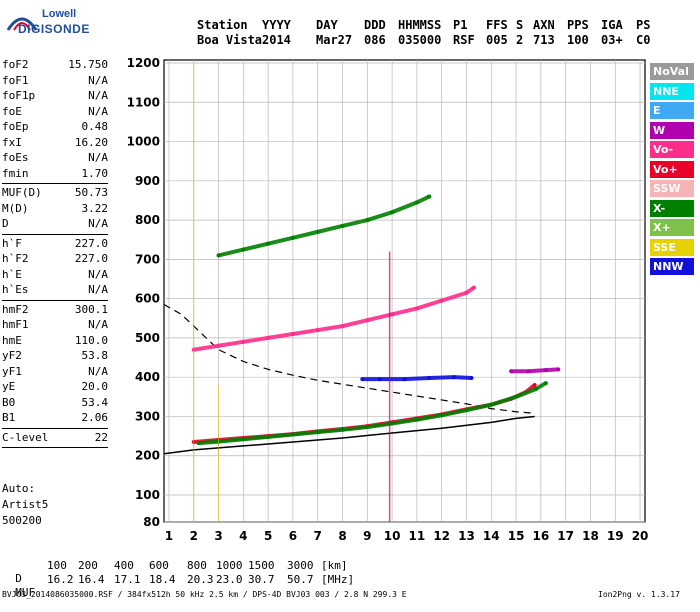  What do you see at coordinates (200, 579) in the screenshot?
I see `footer-muf-value-4: 20.3` at bounding box center [200, 579].